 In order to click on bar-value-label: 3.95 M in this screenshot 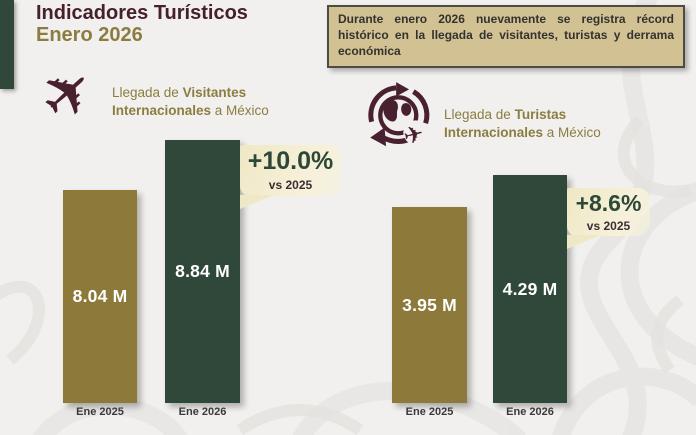, I will do `click(429, 304)`.